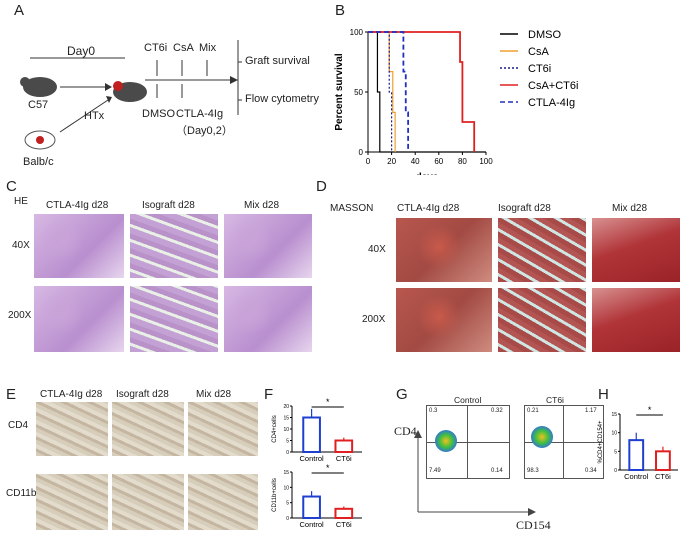 The height and width of the screenshot is (536, 685). What do you see at coordinates (402, 394) in the screenshot?
I see `panel-label-g: G` at bounding box center [402, 394].